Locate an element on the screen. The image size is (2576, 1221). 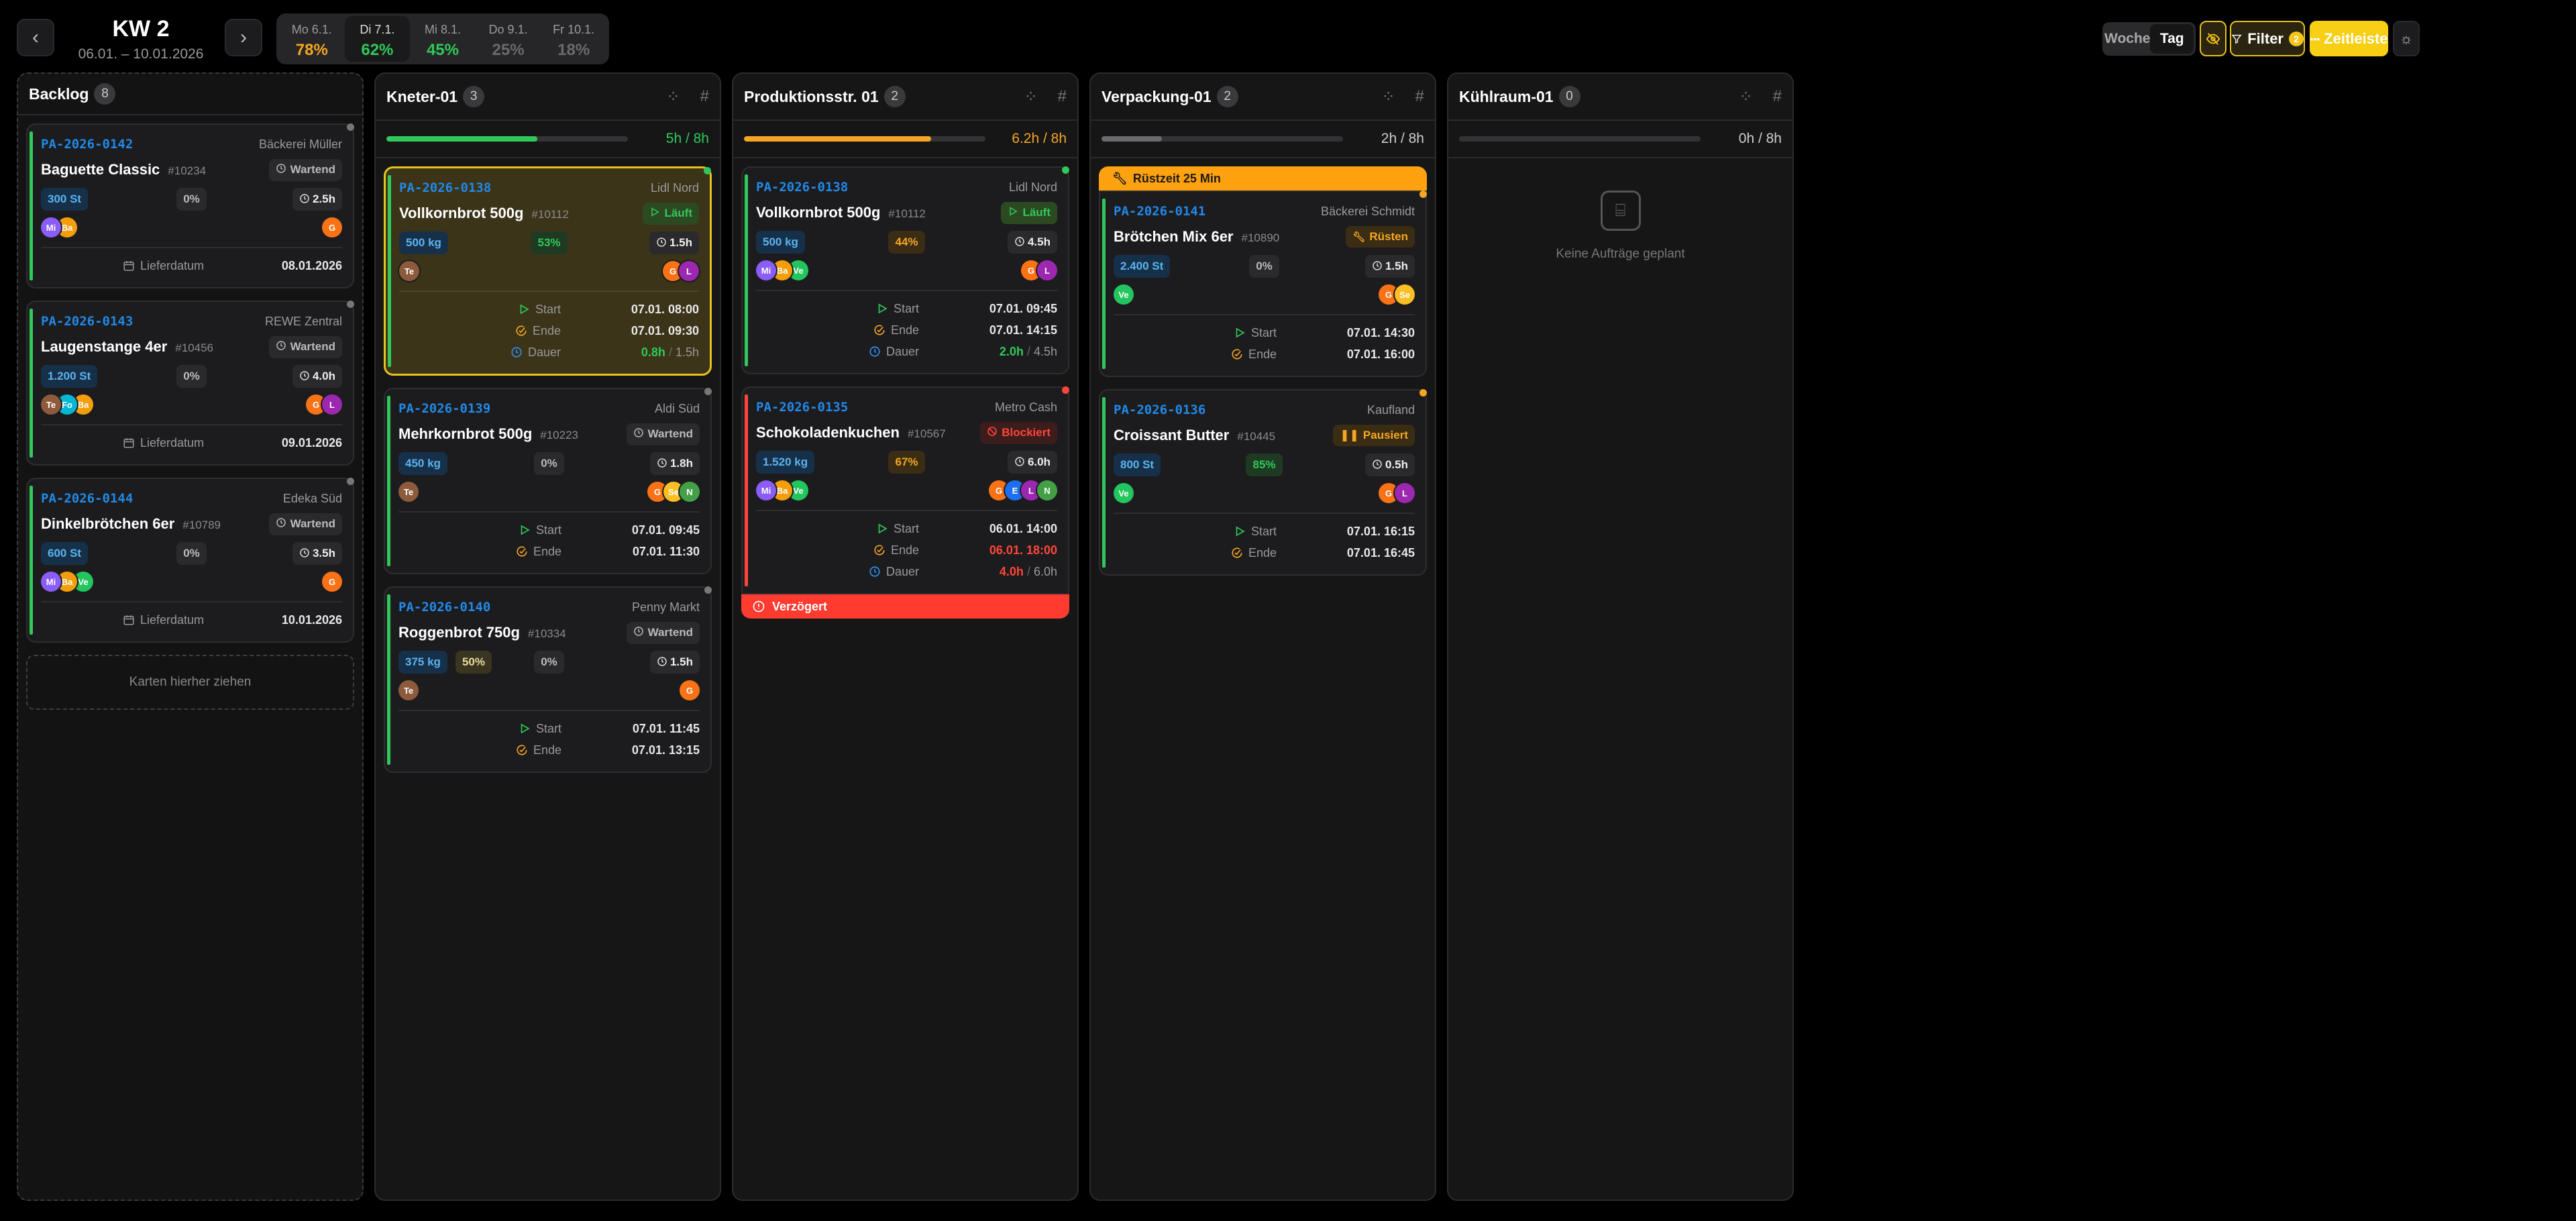
view-week-button: Woche is located at coordinates (2127, 38).